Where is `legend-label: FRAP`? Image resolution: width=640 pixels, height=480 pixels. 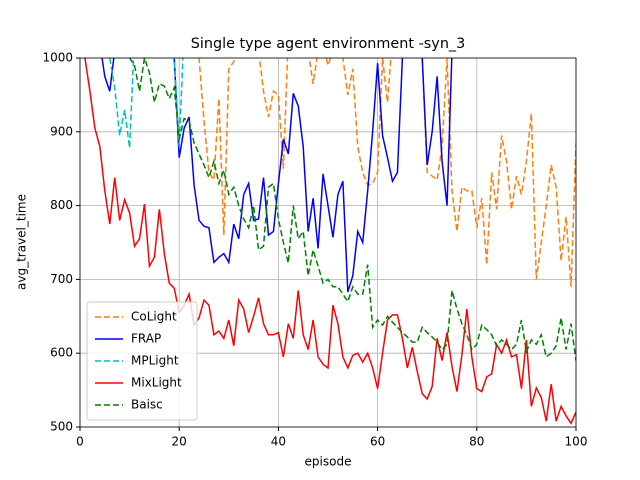
legend-label: FRAP is located at coordinates (146, 339).